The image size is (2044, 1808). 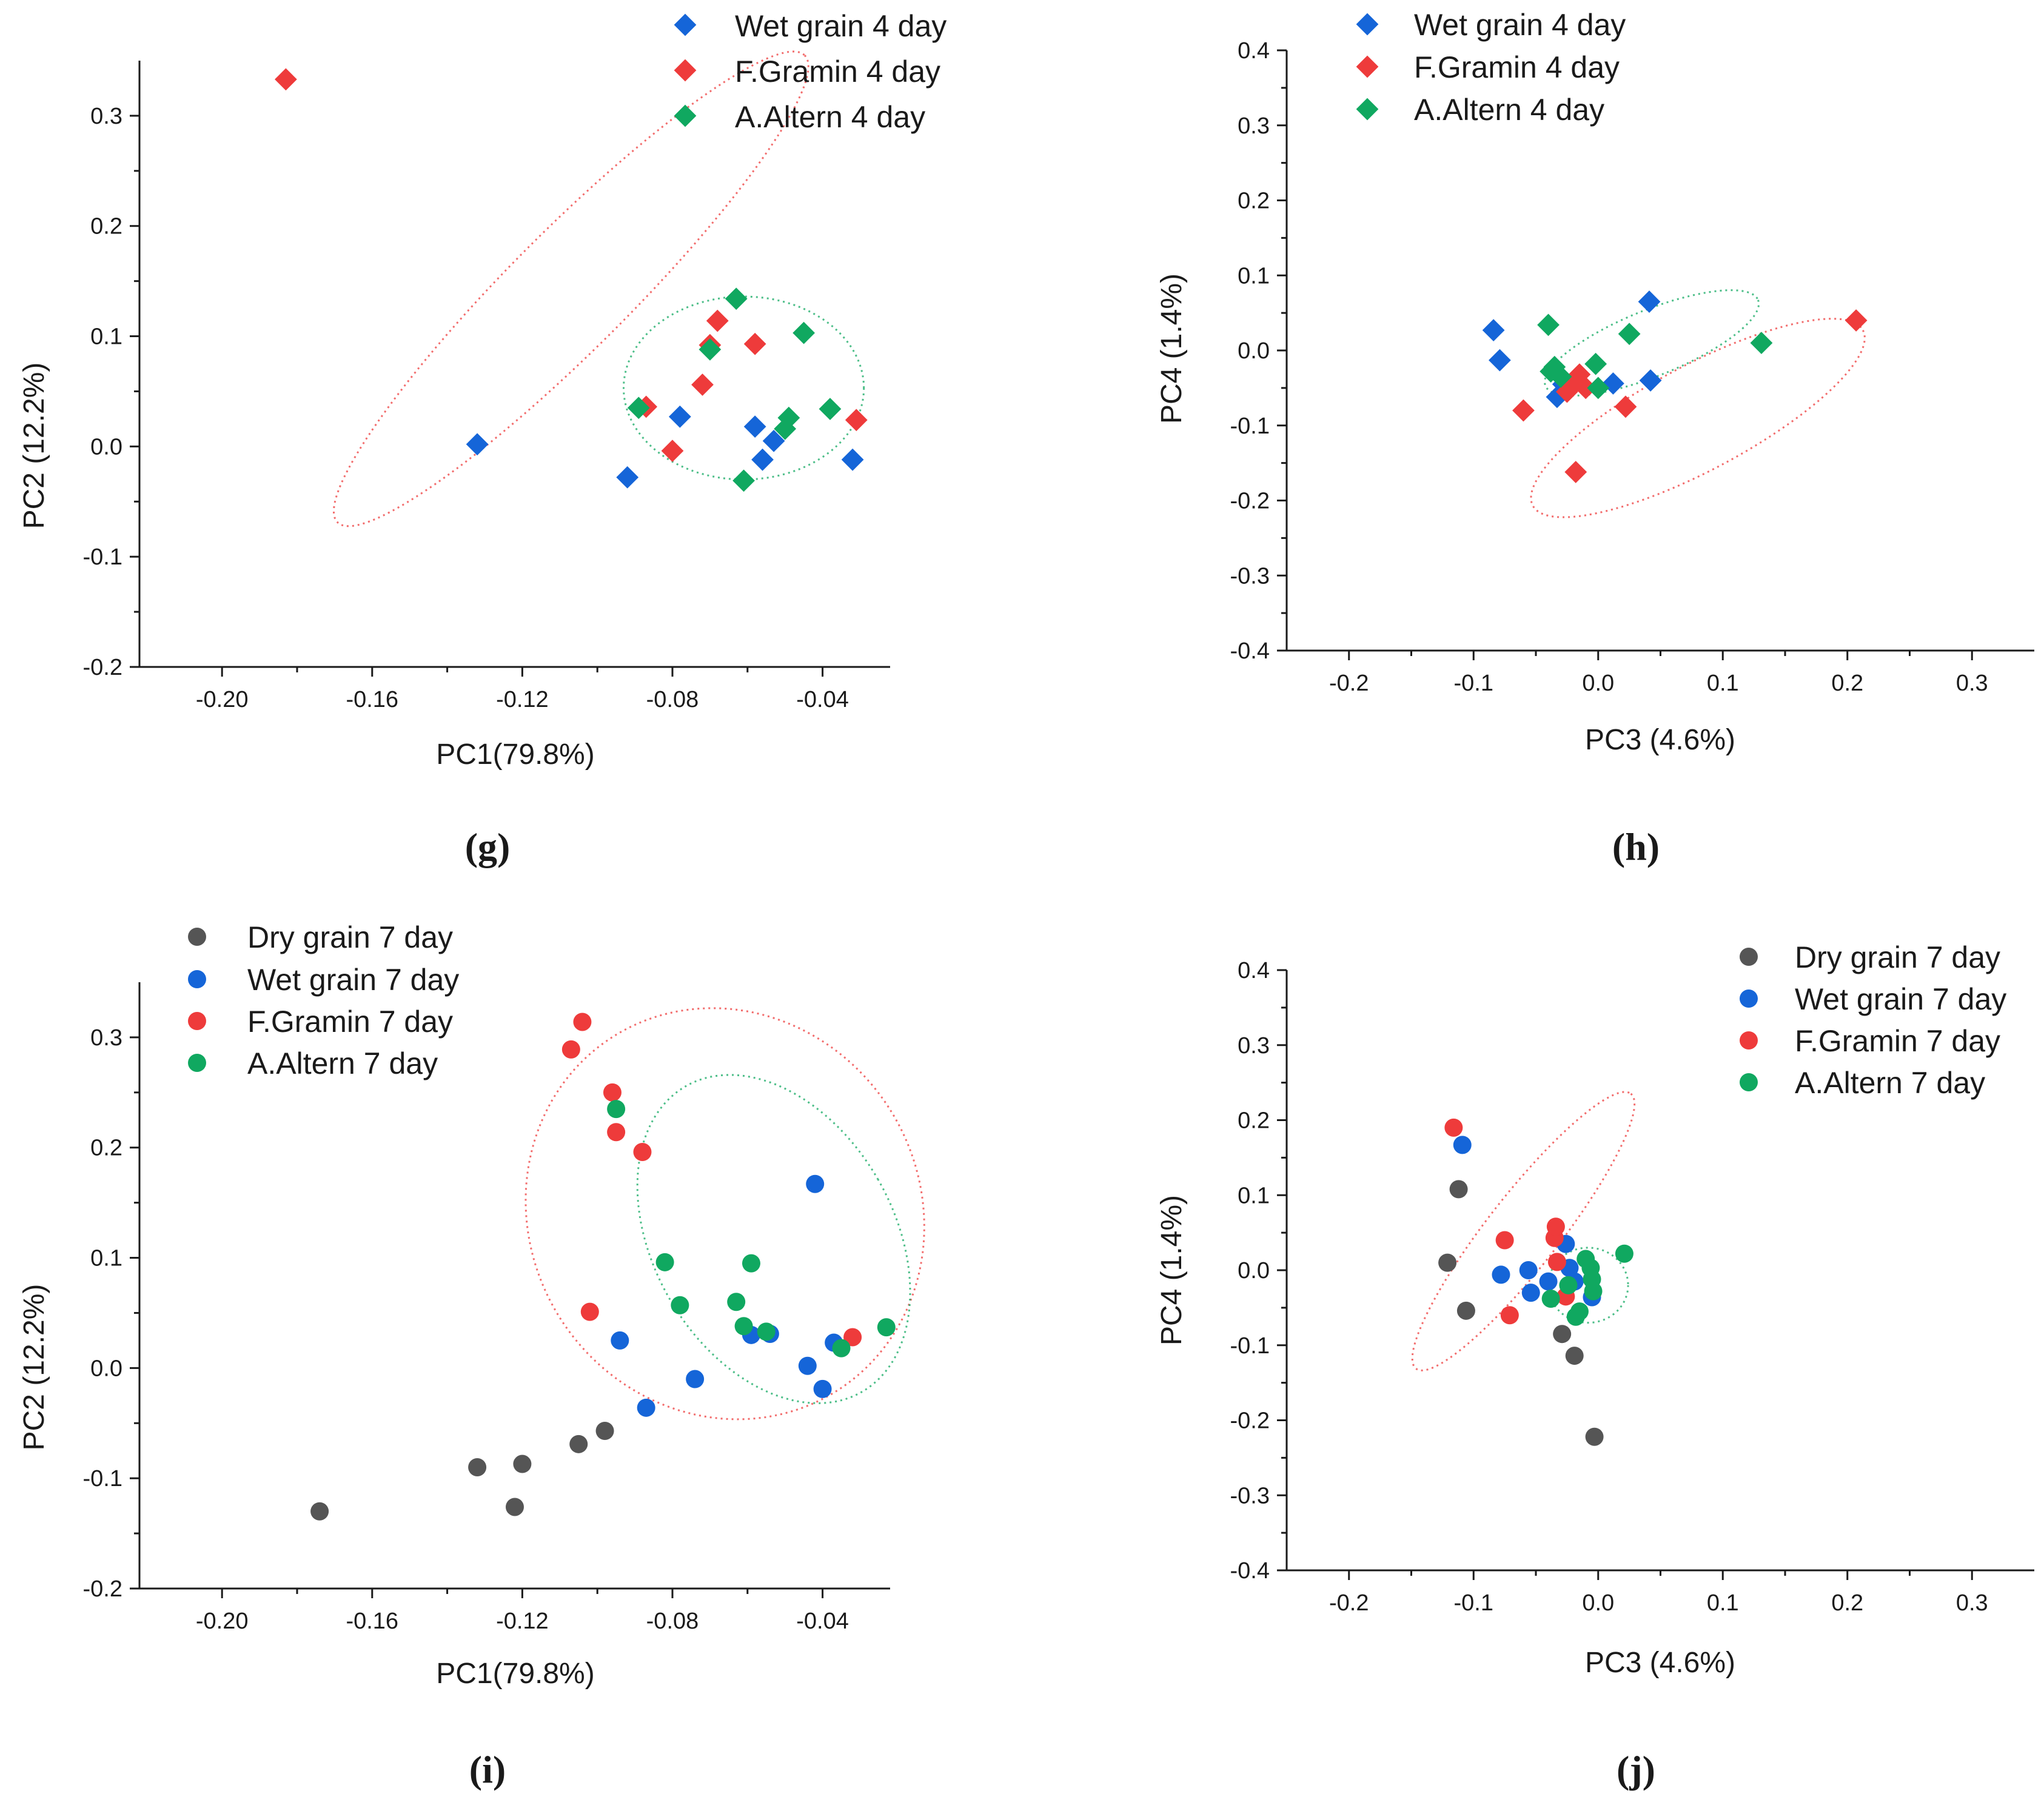 I want to click on x-axis-title-i: PC1(79.8%), so click(x=515, y=1674).